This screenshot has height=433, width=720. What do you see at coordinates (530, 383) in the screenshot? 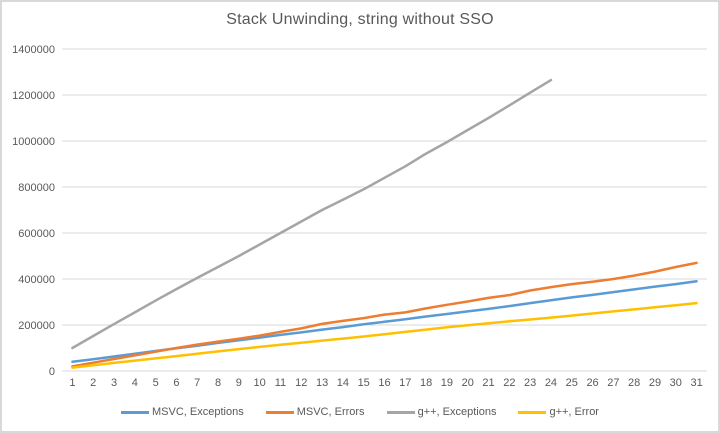
I see `x-tick-label: 23` at bounding box center [530, 383].